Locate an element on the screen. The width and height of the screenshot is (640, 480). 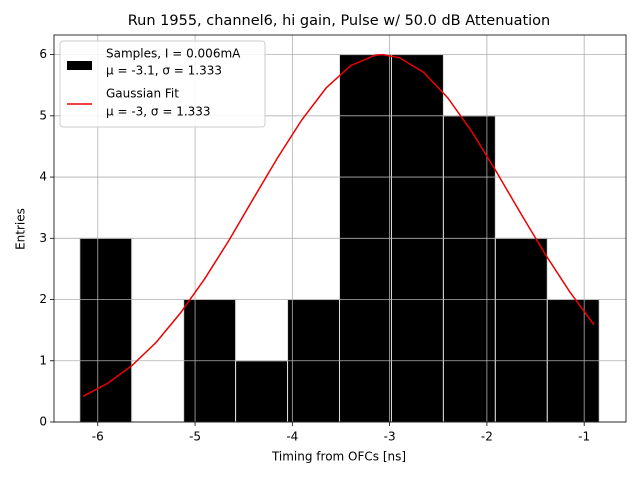
y-tick-label: 0 is located at coordinates (43, 422).